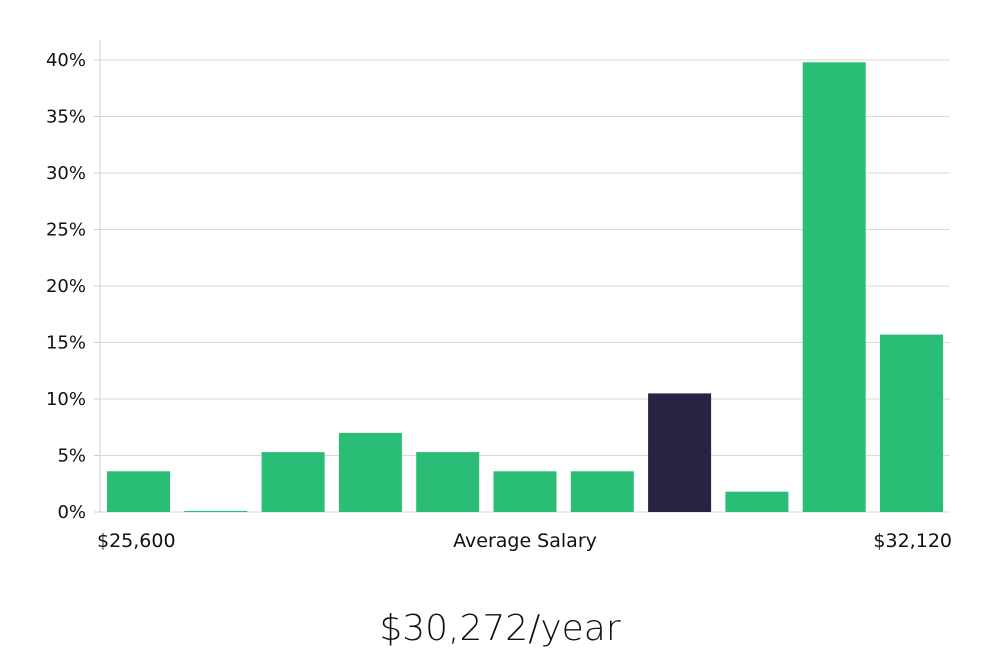 This screenshot has height=660, width=1000. I want to click on y-tick-label: 30%, so click(66, 173).